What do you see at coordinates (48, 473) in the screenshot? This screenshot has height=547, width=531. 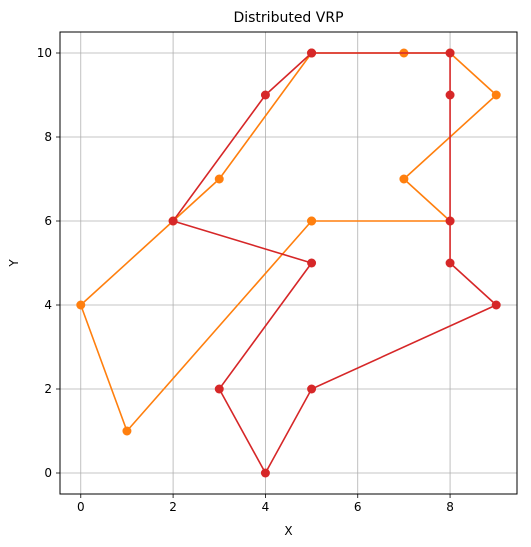 I see `y-tick-label: 0` at bounding box center [48, 473].